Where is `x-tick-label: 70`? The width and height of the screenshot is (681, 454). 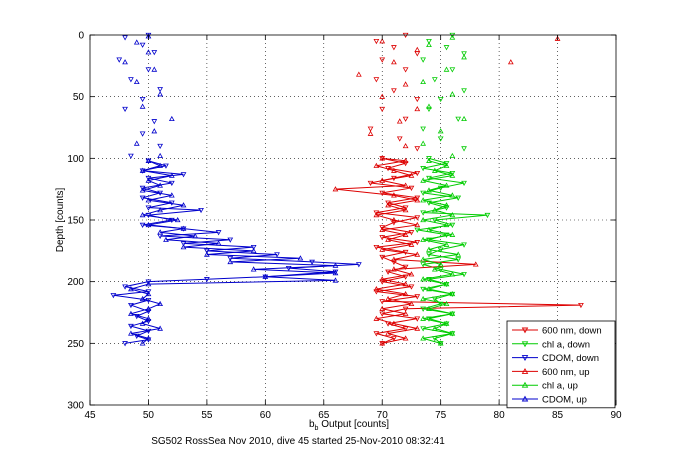 x-tick-label: 70 is located at coordinates (383, 415).